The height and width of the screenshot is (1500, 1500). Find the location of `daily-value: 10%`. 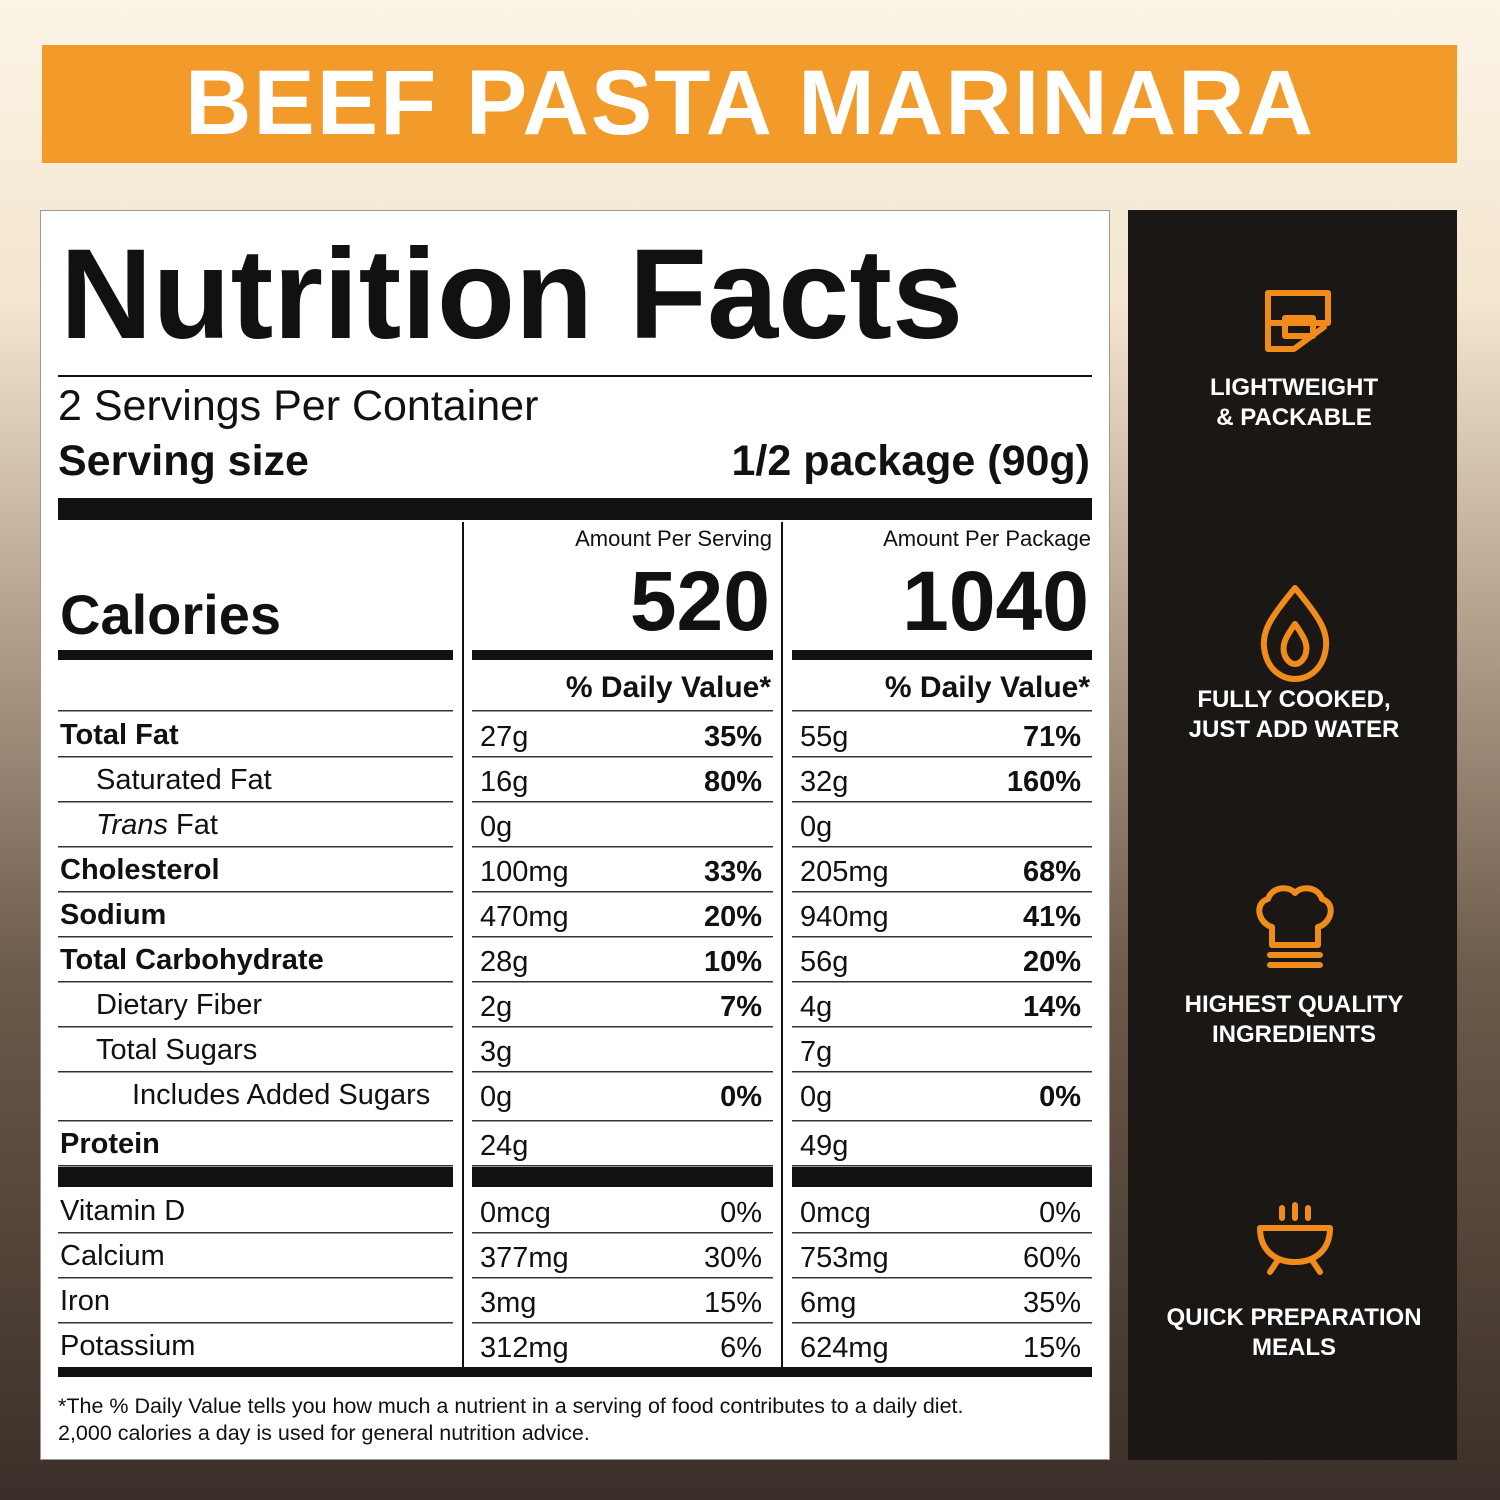

daily-value: 10% is located at coordinates (733, 962).